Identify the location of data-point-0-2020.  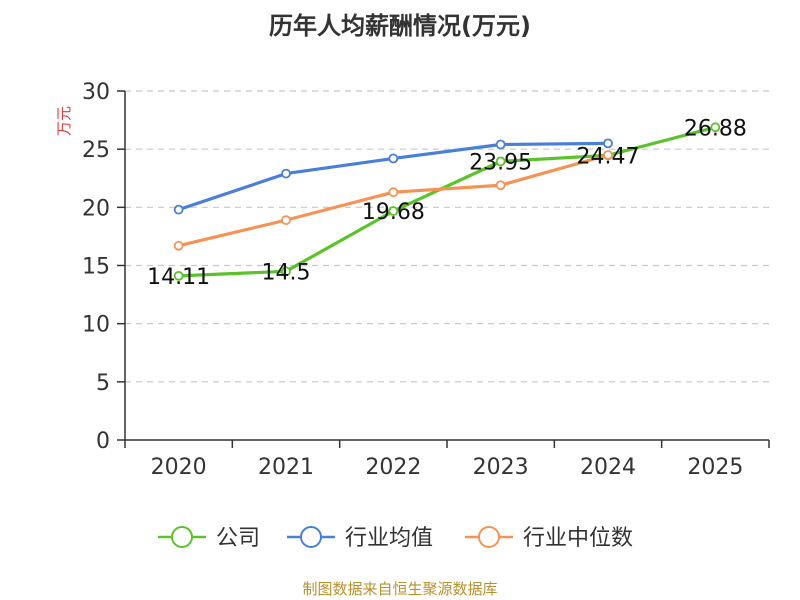
(178, 275).